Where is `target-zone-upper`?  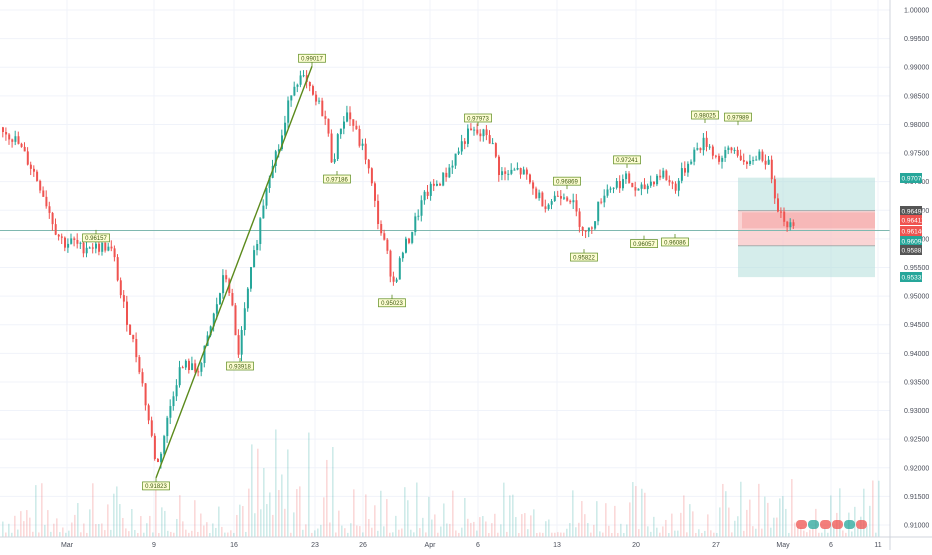
target-zone-upper is located at coordinates (806, 194).